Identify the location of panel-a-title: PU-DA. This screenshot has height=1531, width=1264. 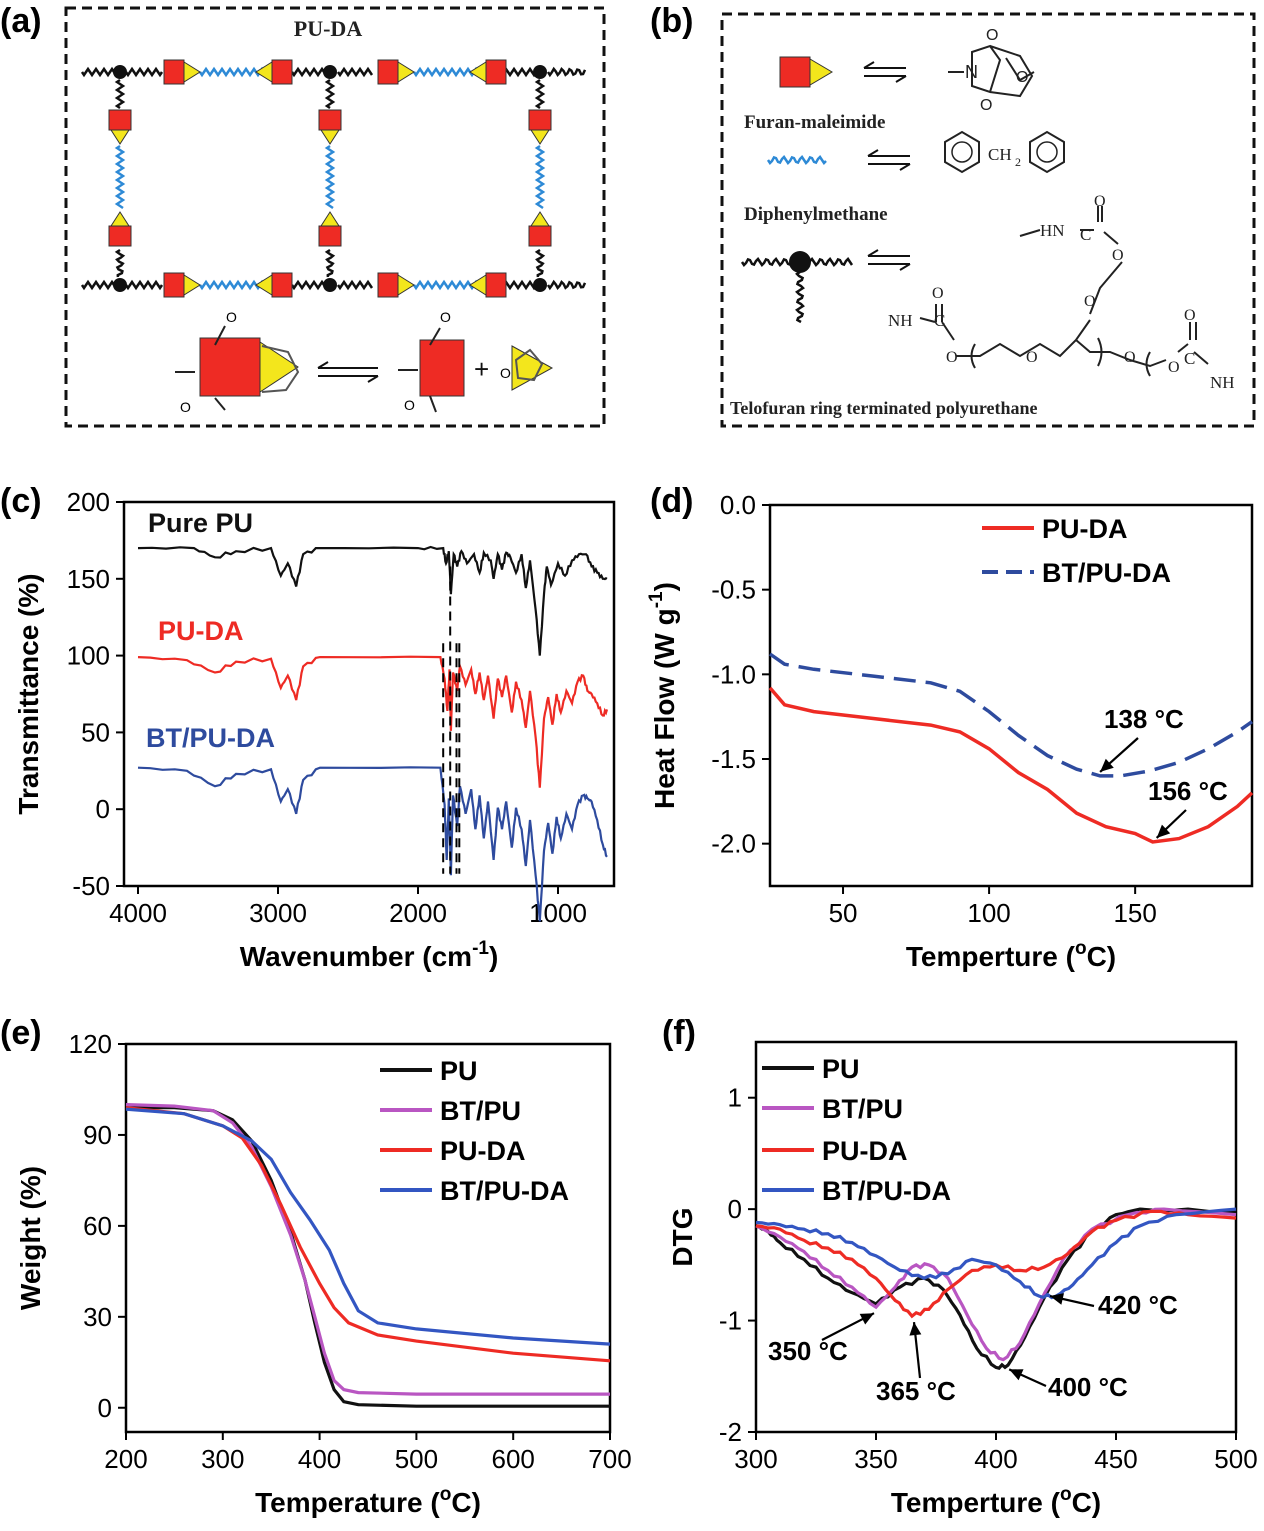
(328, 28).